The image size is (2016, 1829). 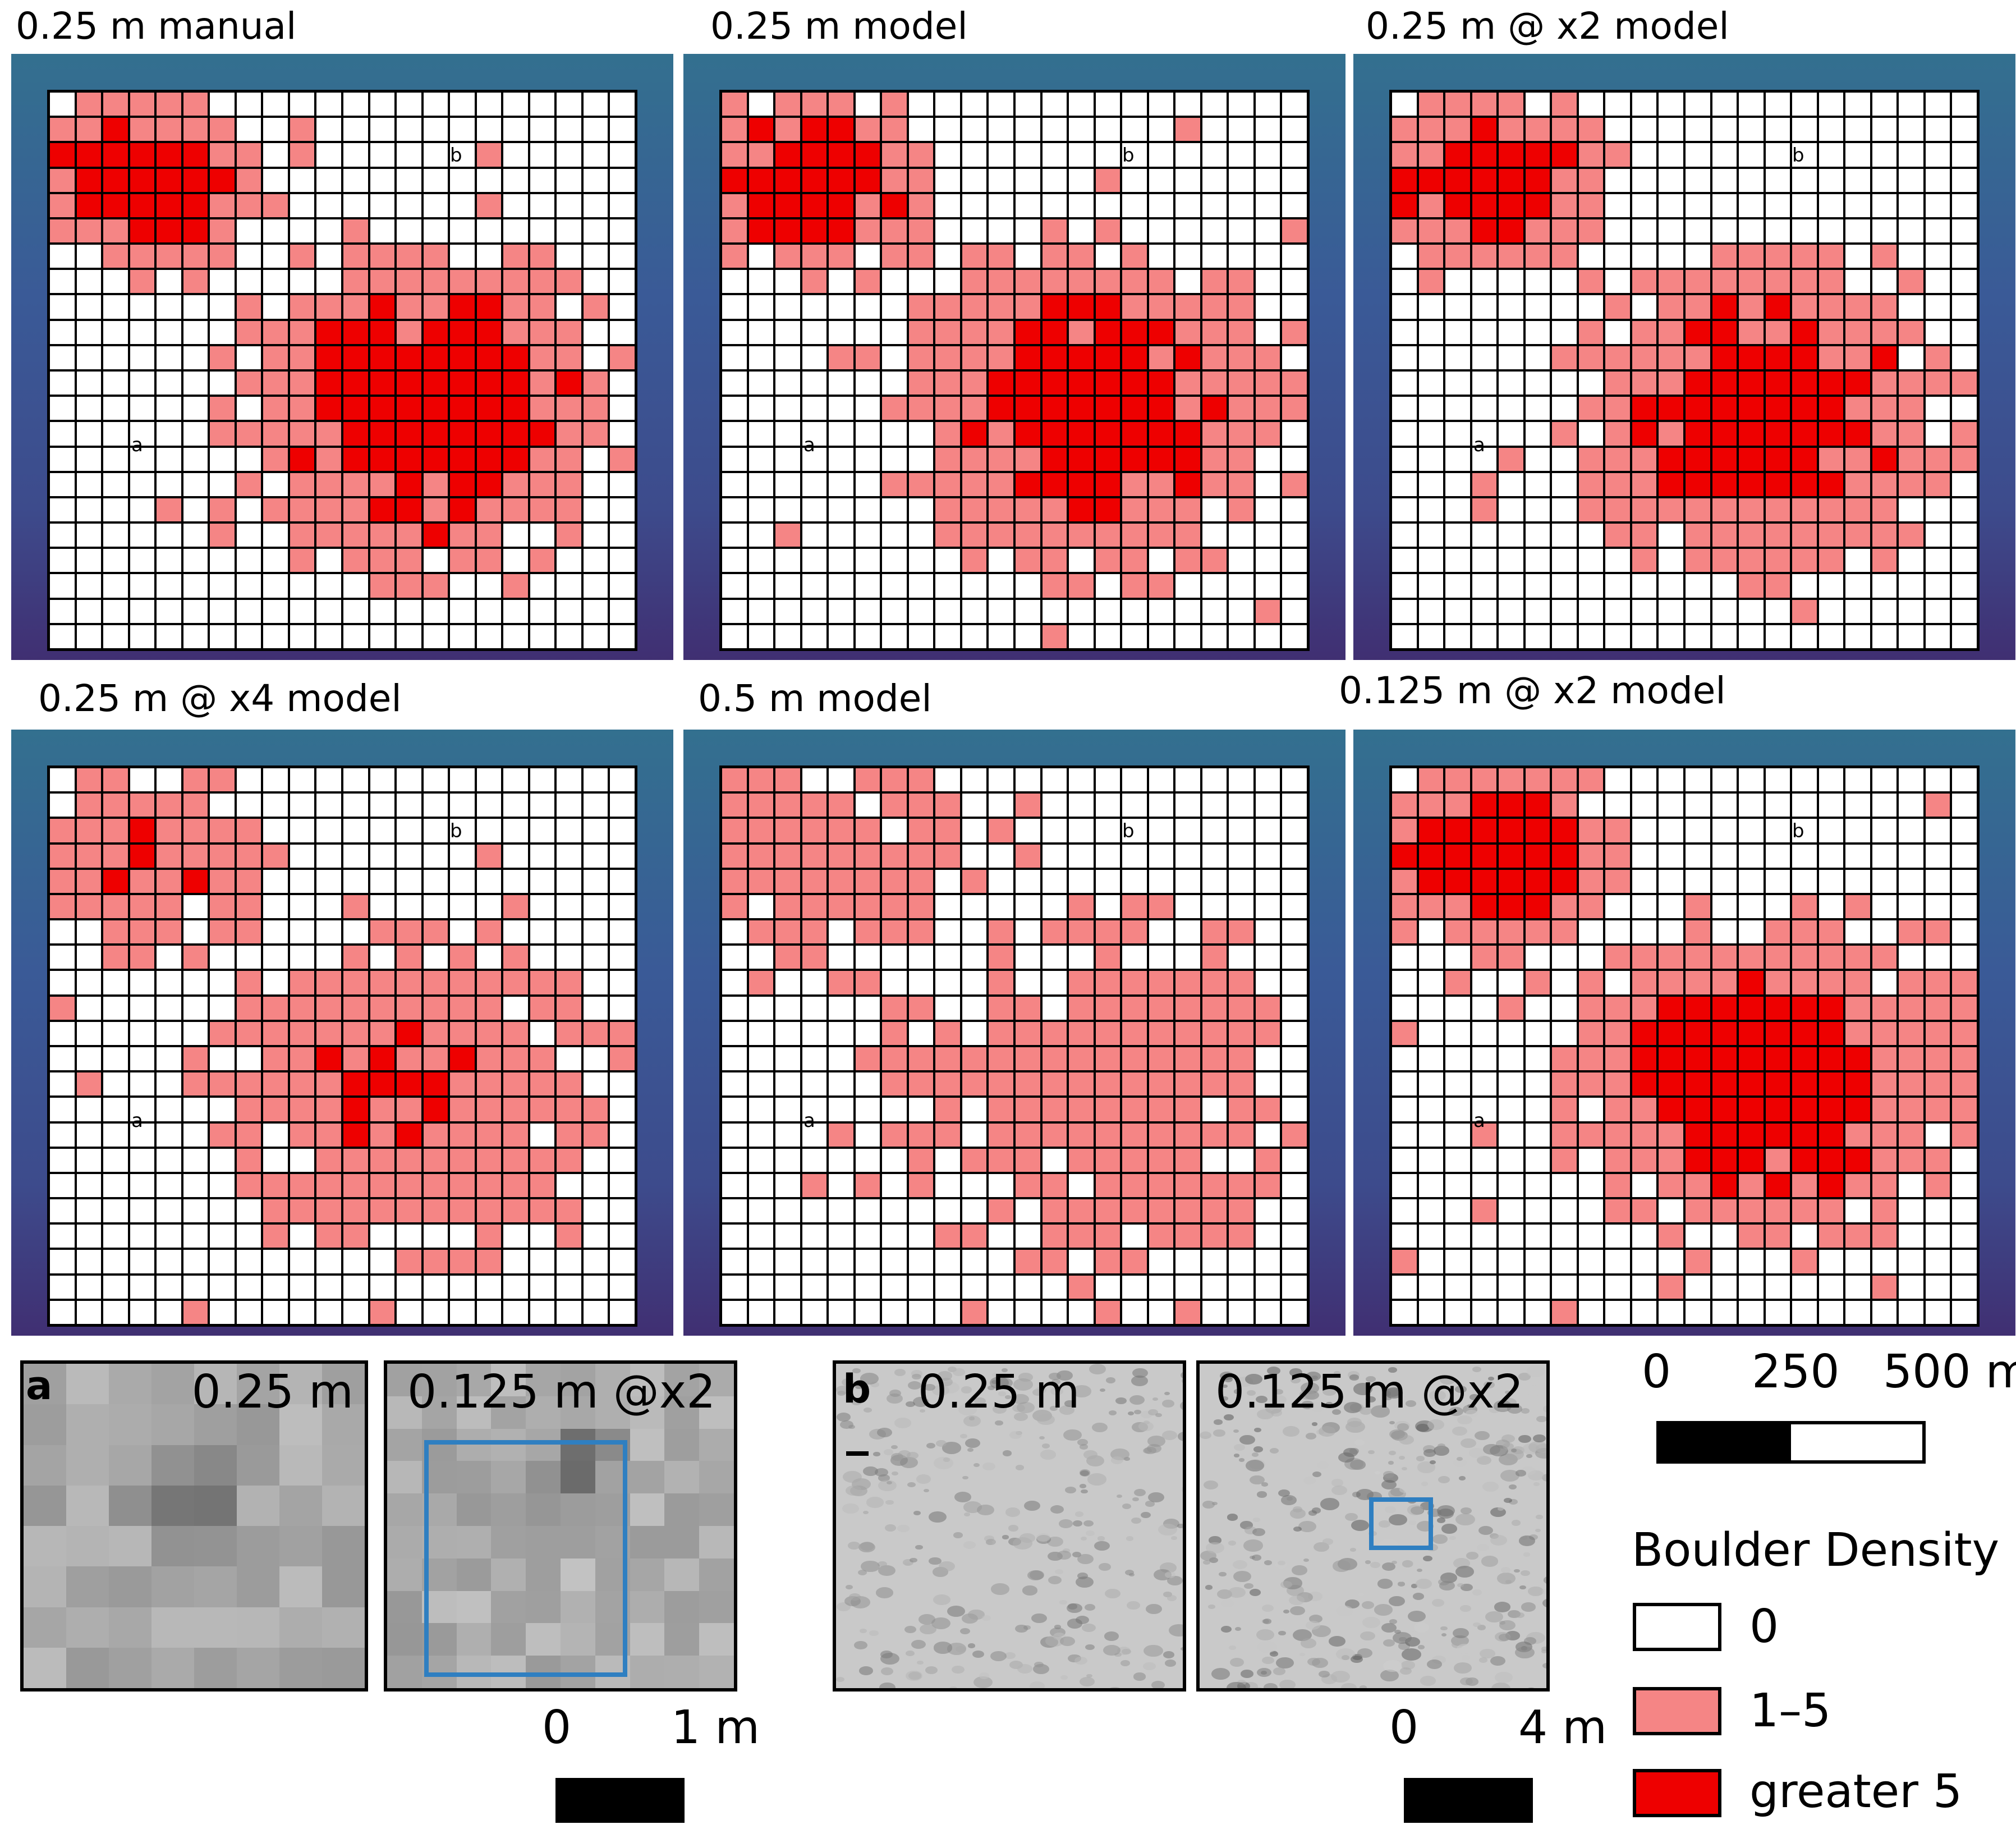 I want to click on map-scale-bar-filled, so click(x=1725, y=1442).